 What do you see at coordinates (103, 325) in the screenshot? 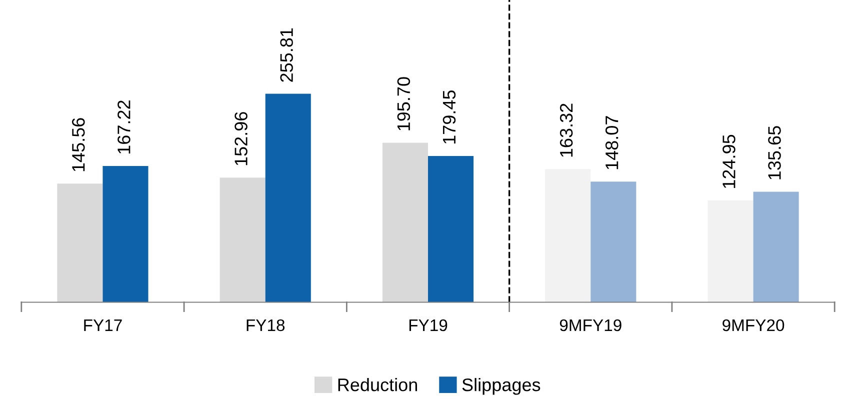
I see `x-tick-label: FY17` at bounding box center [103, 325].